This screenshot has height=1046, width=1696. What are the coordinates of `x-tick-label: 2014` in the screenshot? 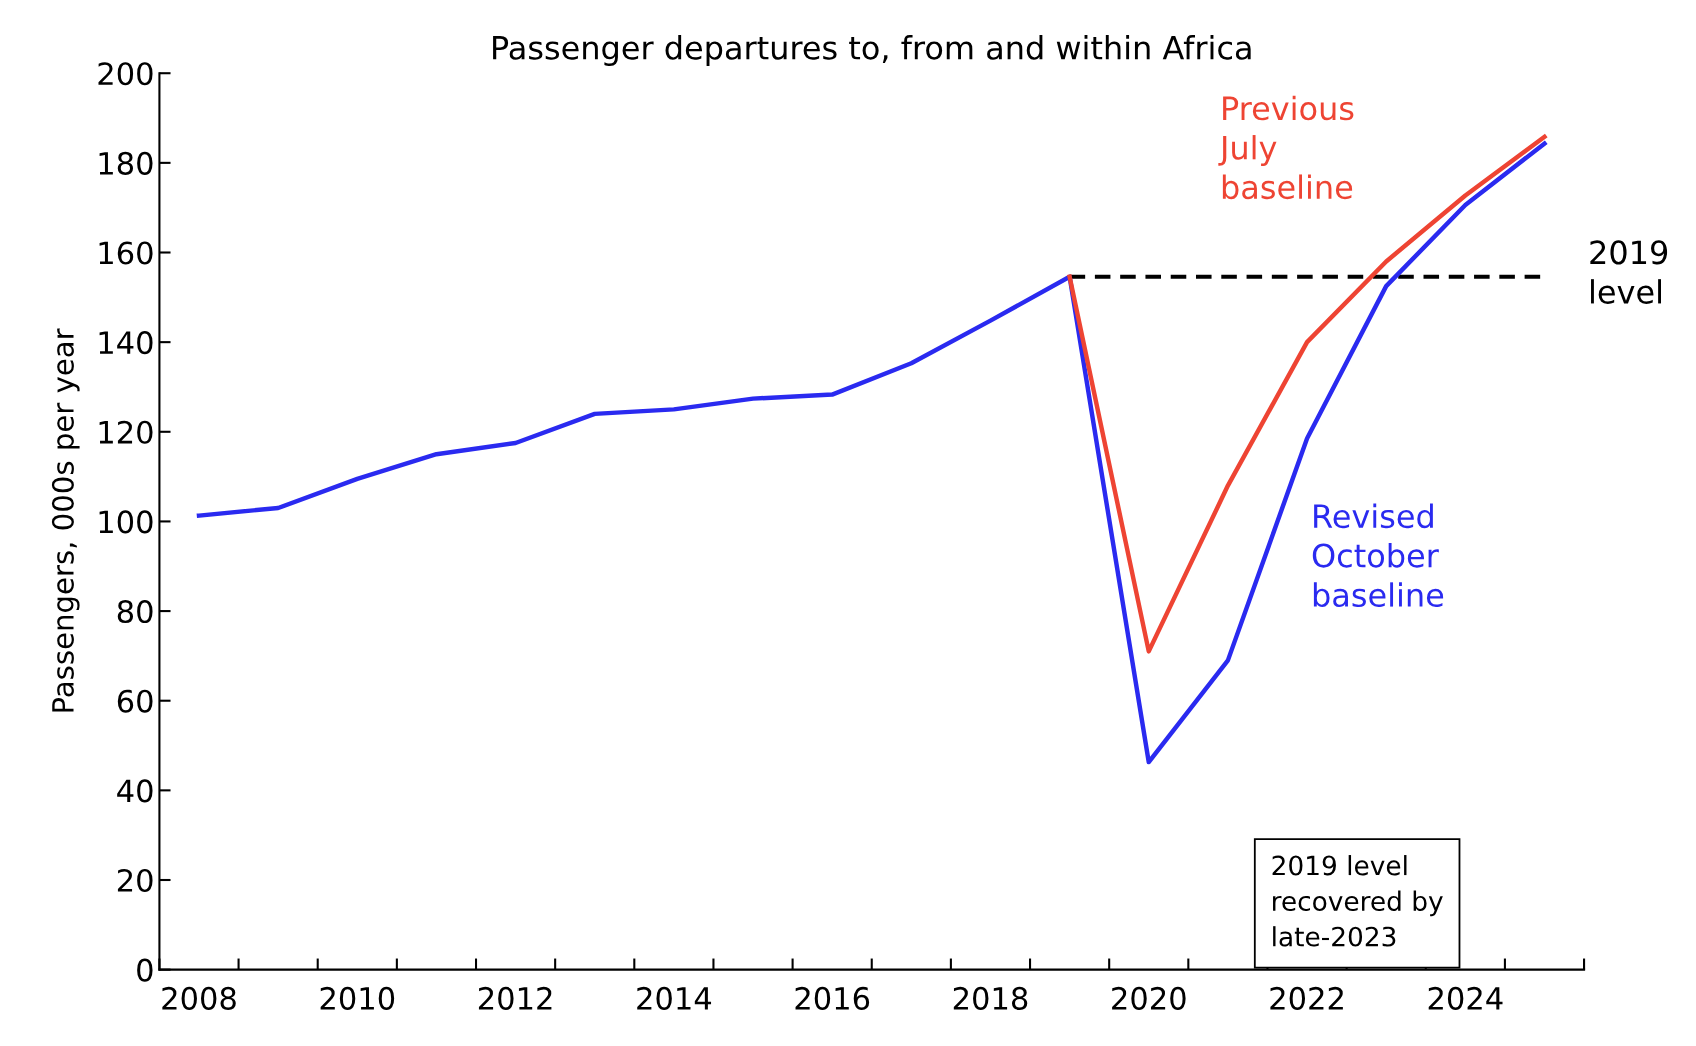 It's located at (674, 998).